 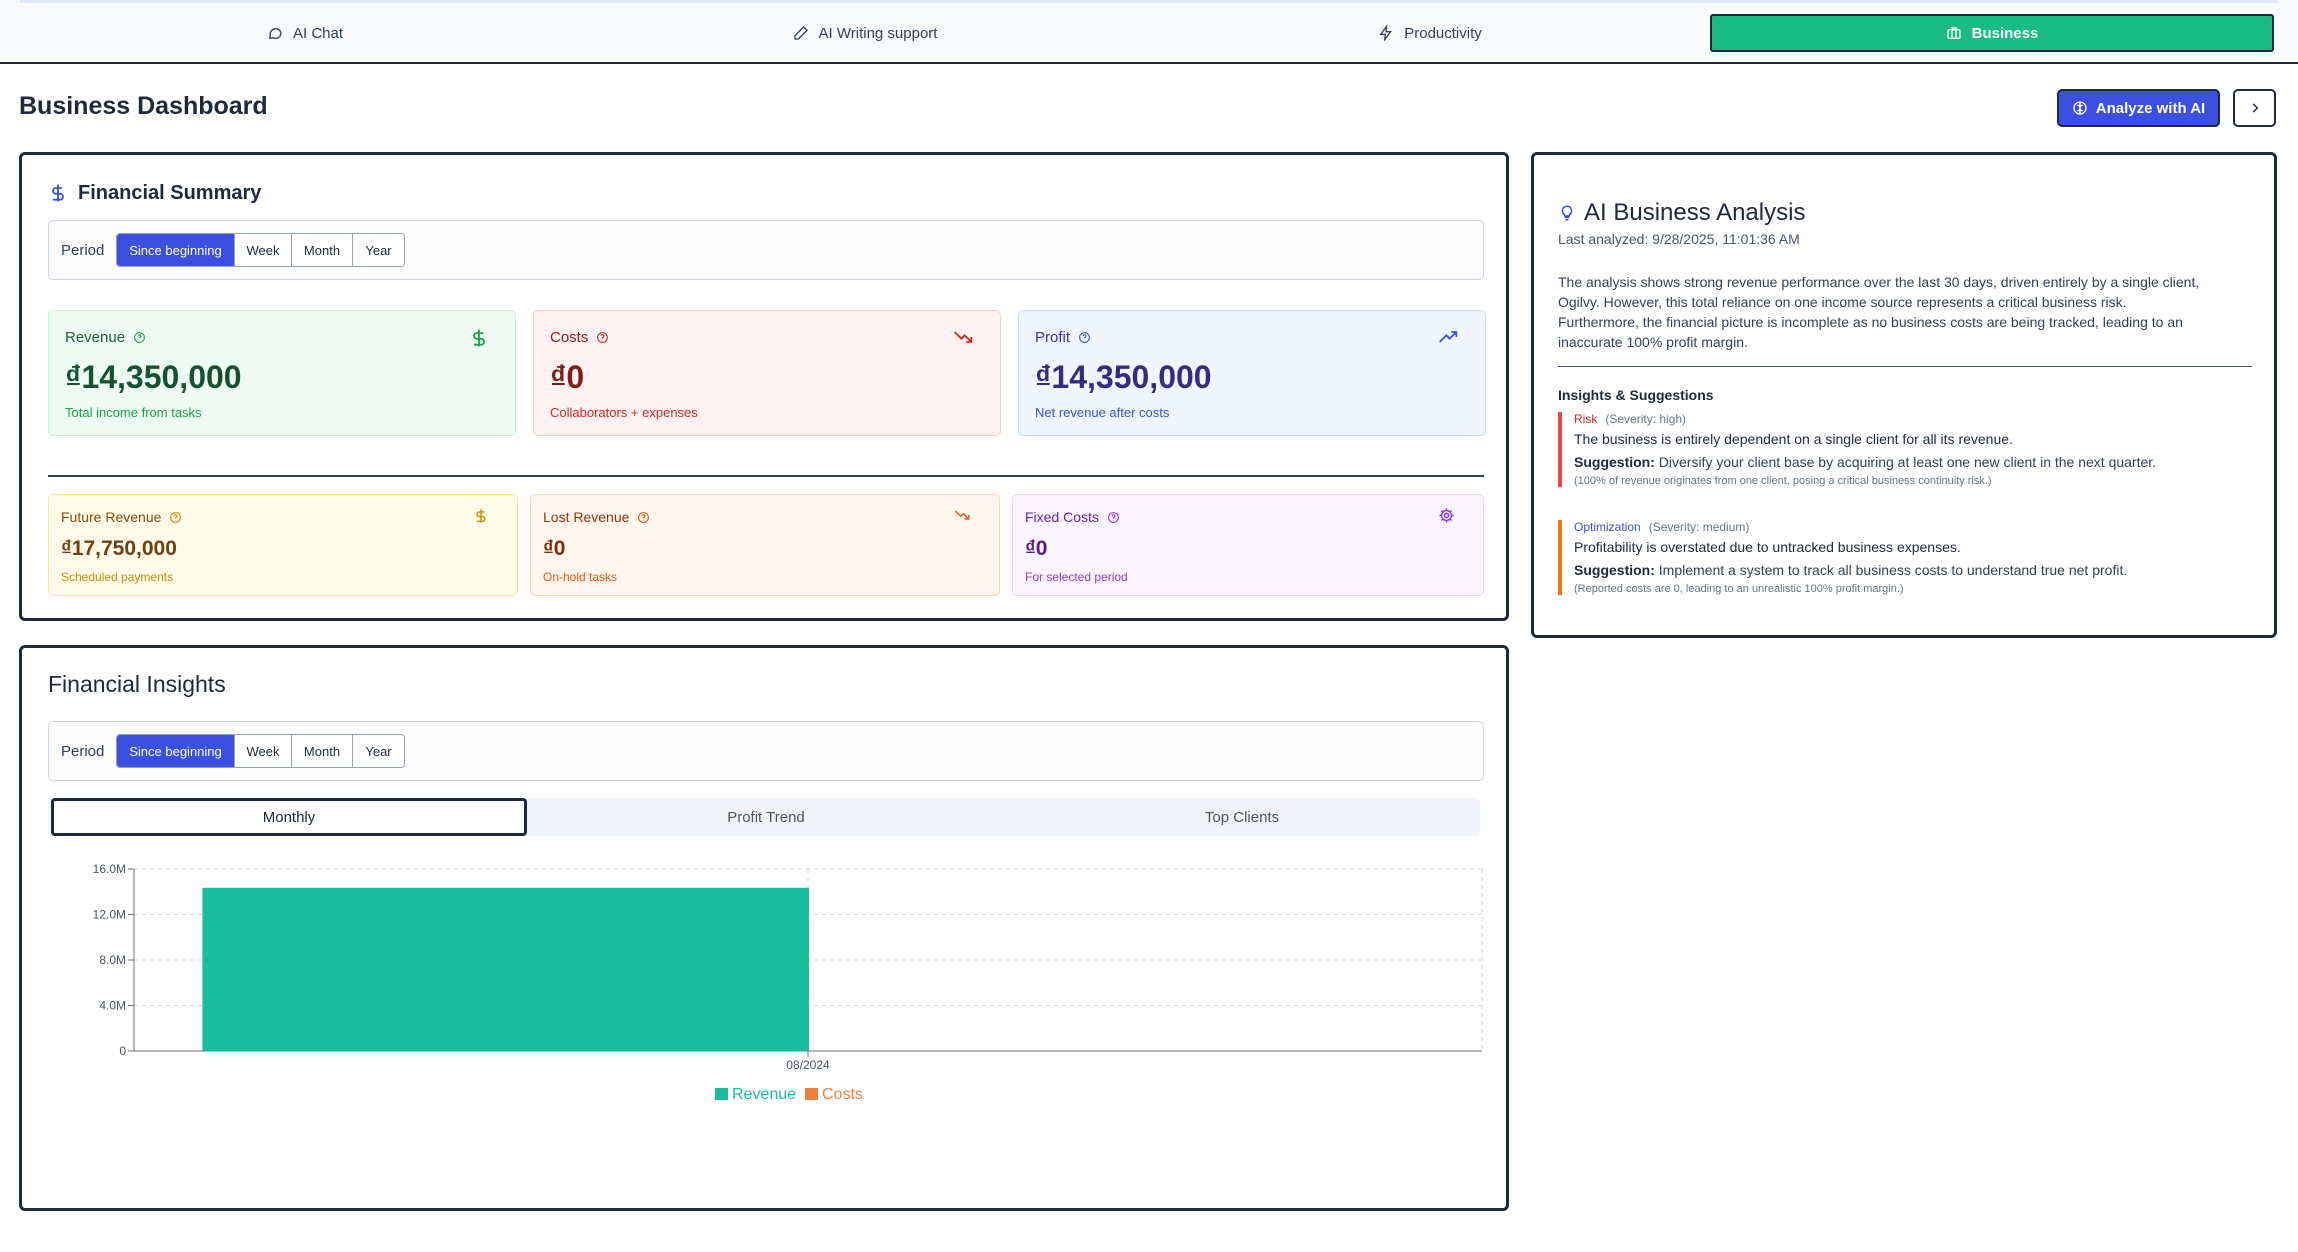 What do you see at coordinates (596, 517) in the screenshot?
I see `lost-revenue-label: Lost Revenue` at bounding box center [596, 517].